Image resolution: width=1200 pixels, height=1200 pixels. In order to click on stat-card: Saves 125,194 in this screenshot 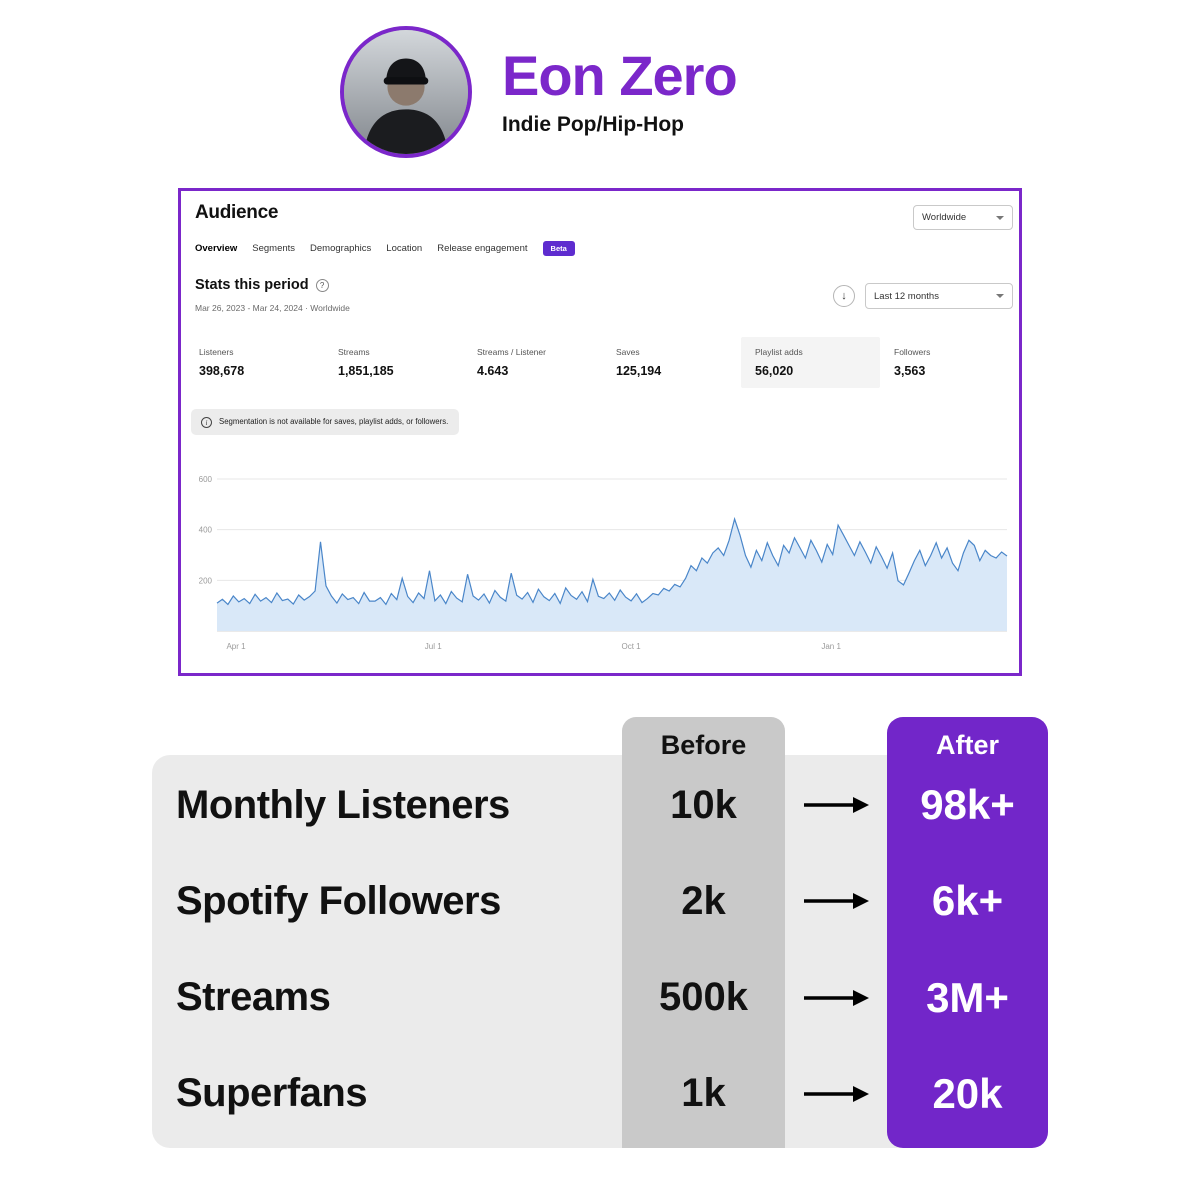, I will do `click(671, 362)`.